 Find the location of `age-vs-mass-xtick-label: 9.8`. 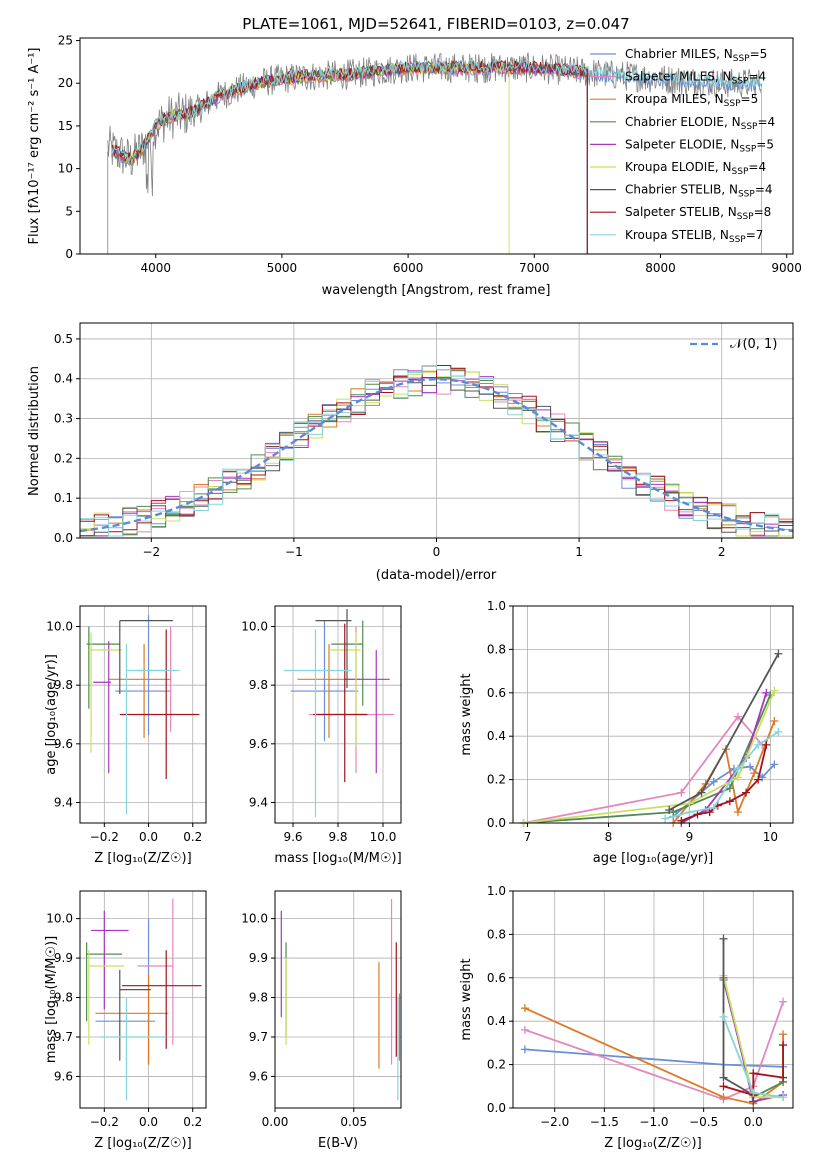

age-vs-mass-xtick-label: 9.8 is located at coordinates (337, 837).